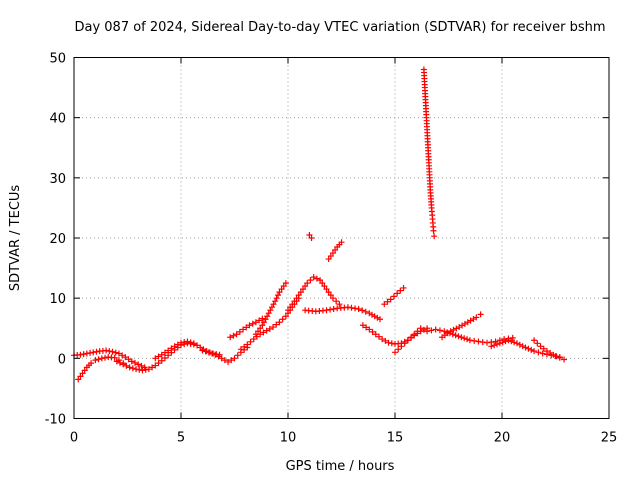 The width and height of the screenshot is (640, 480). Describe the element at coordinates (502, 438) in the screenshot. I see `x-tick-label: 20` at that location.